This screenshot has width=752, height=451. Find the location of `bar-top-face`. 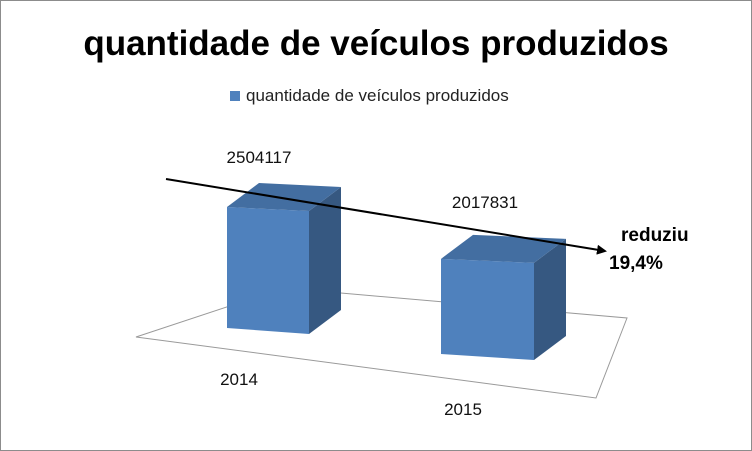

bar-top-face is located at coordinates (503, 248).